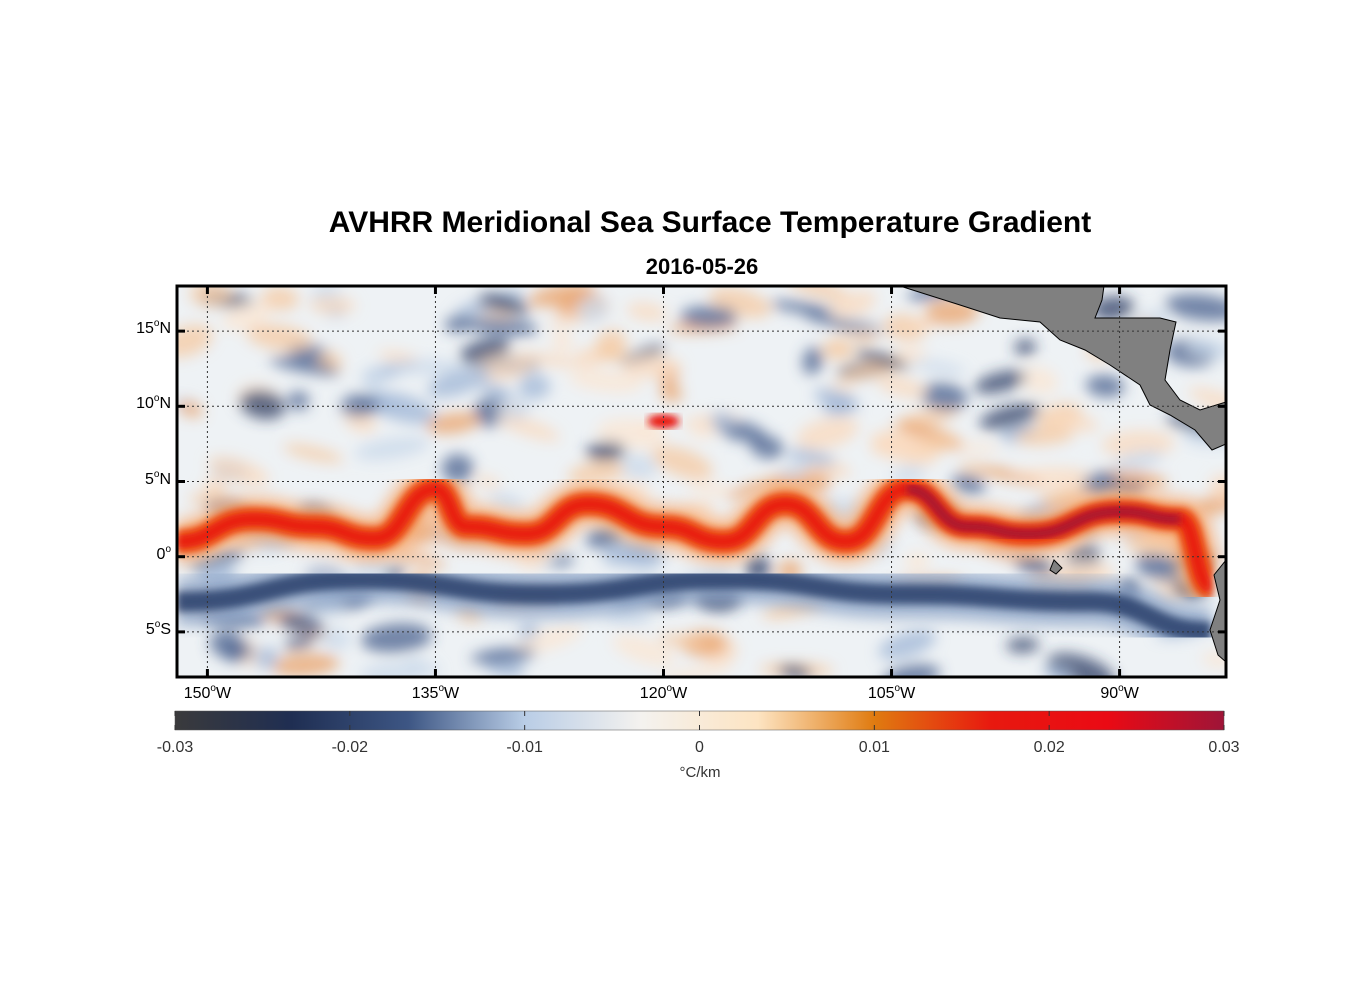 The width and height of the screenshot is (1356, 1000). I want to click on land-layer, so click(1062, 474).